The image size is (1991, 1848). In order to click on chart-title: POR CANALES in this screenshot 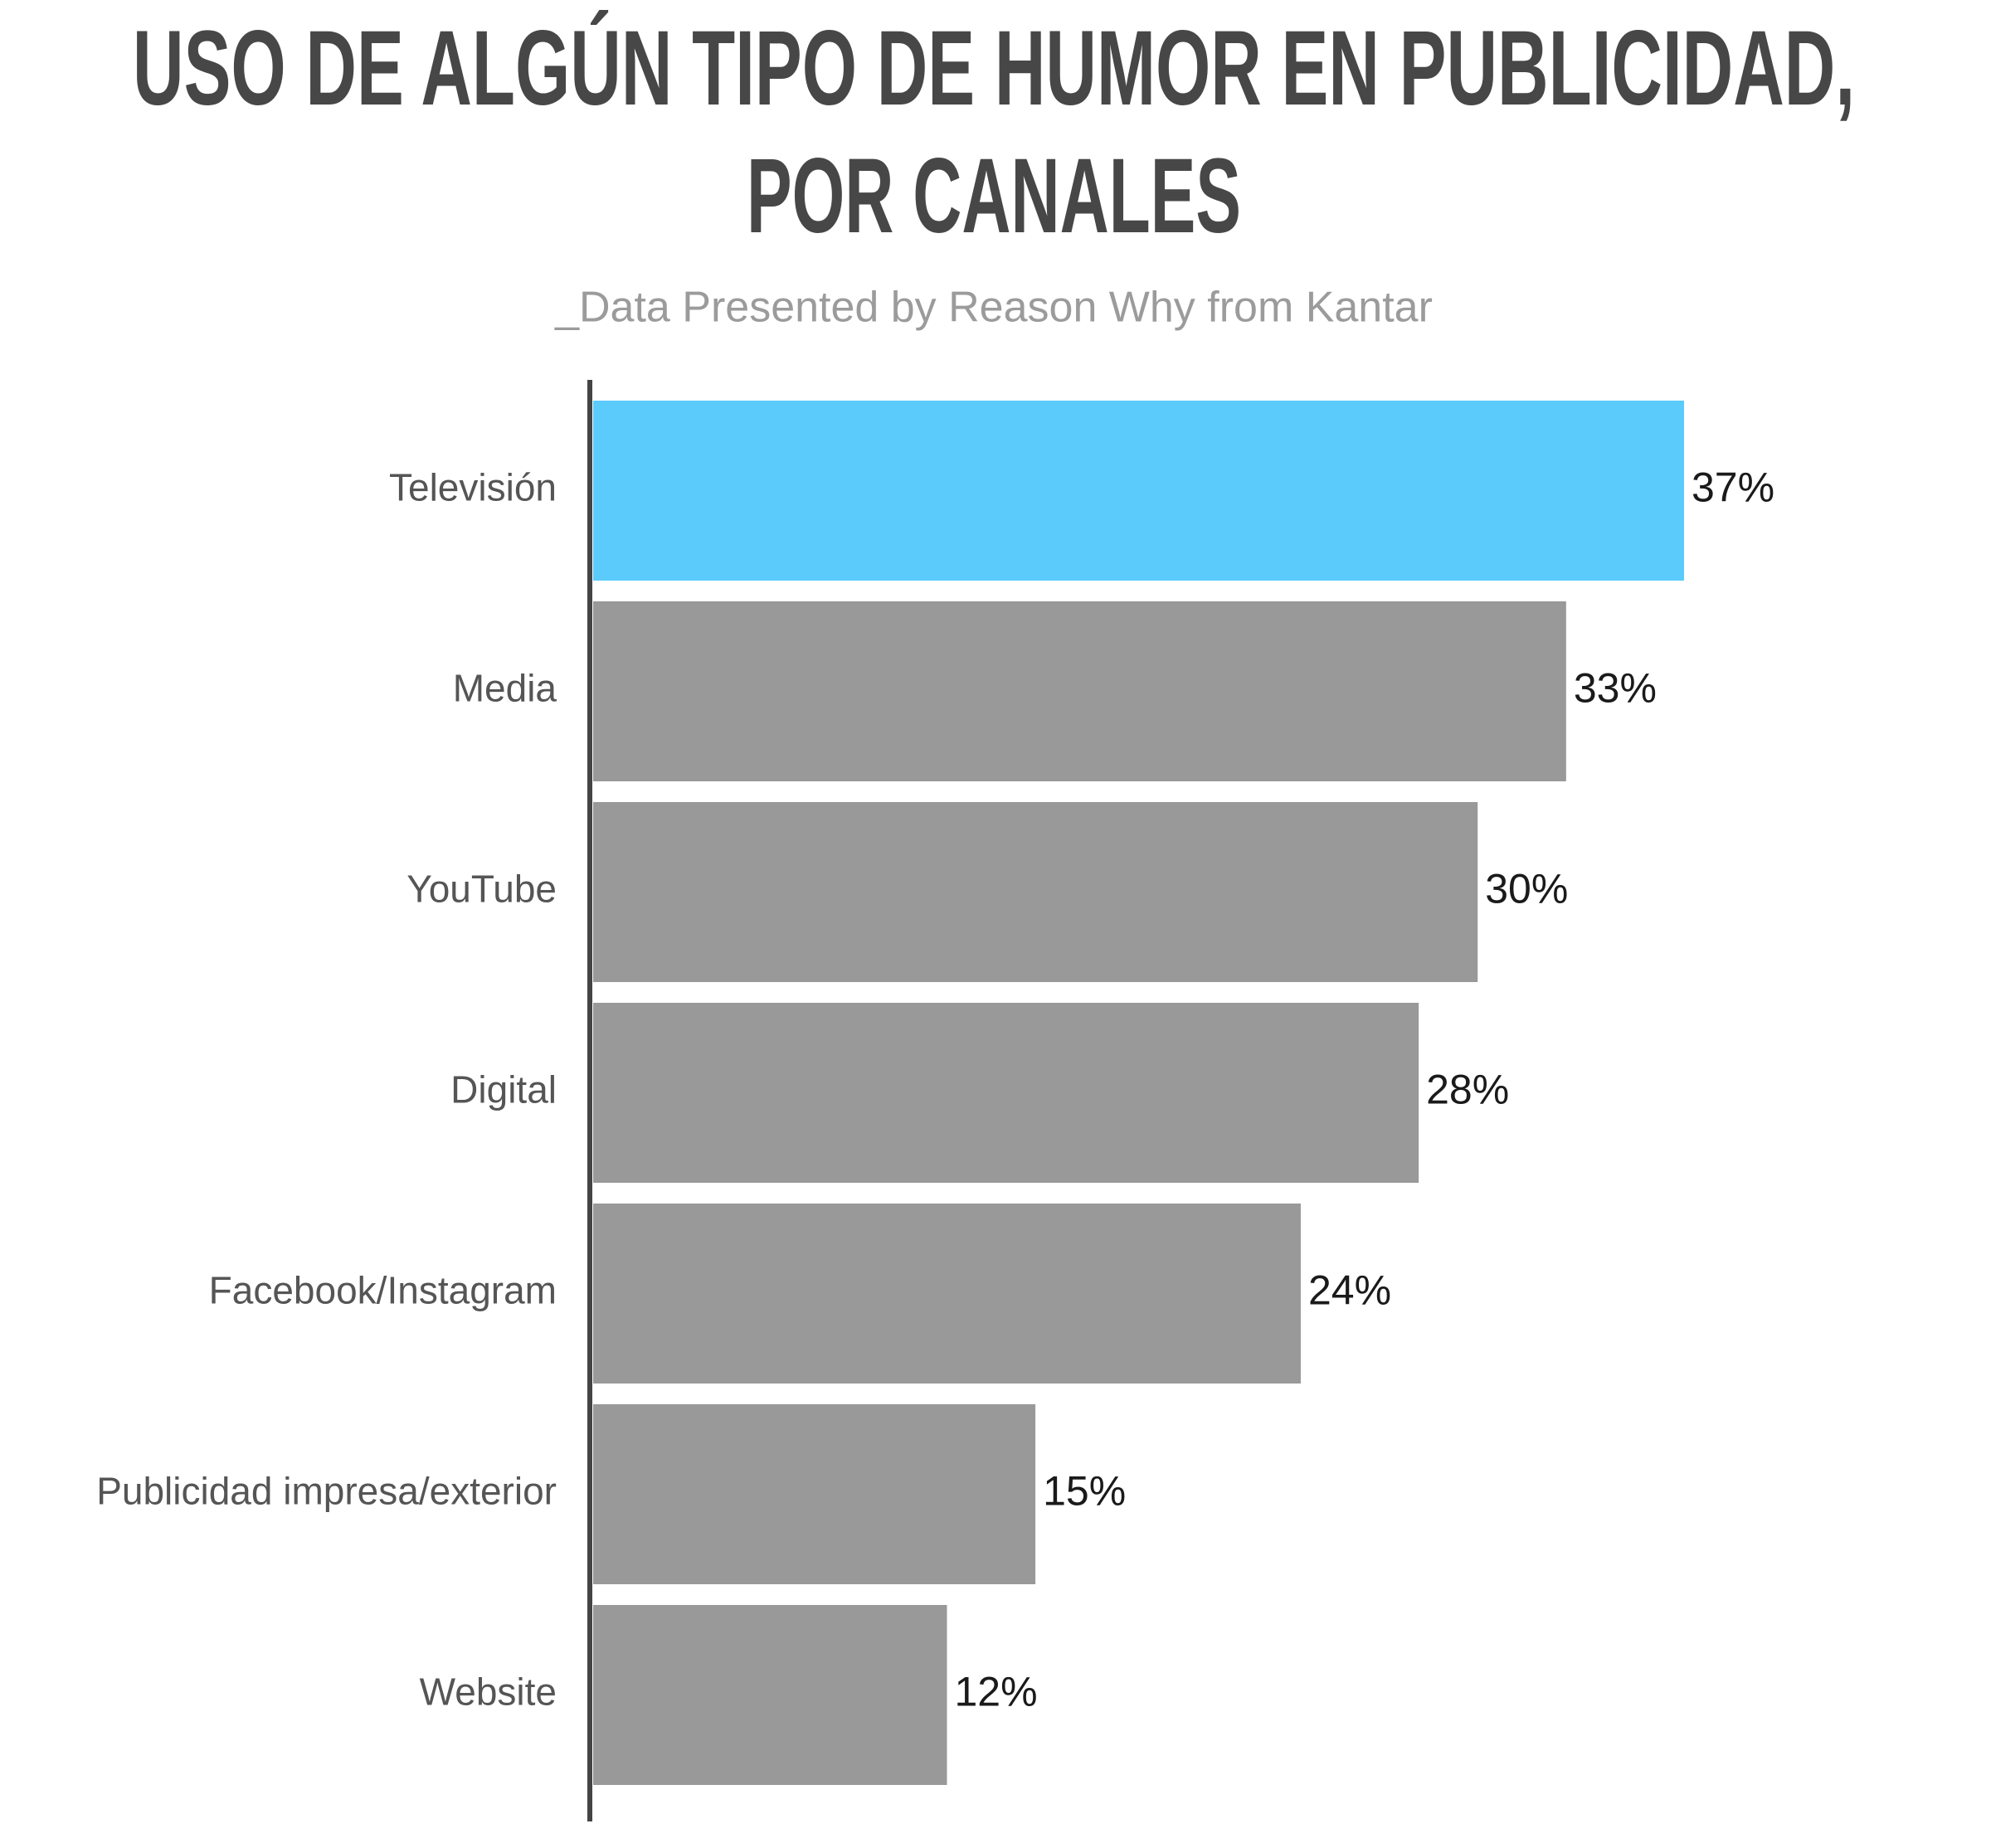, I will do `click(994, 196)`.